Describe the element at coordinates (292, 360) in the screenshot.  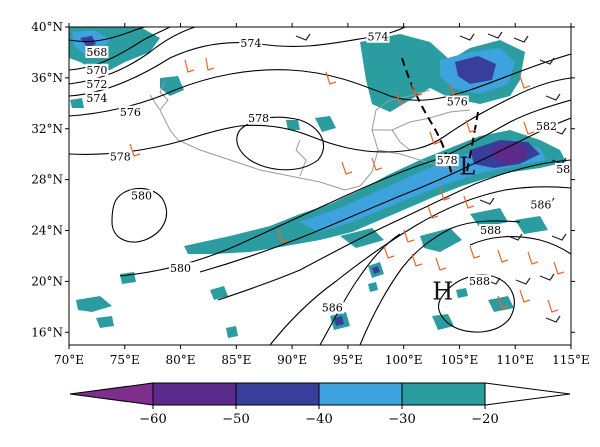
I see `lon-tick-label: 90°E` at that location.